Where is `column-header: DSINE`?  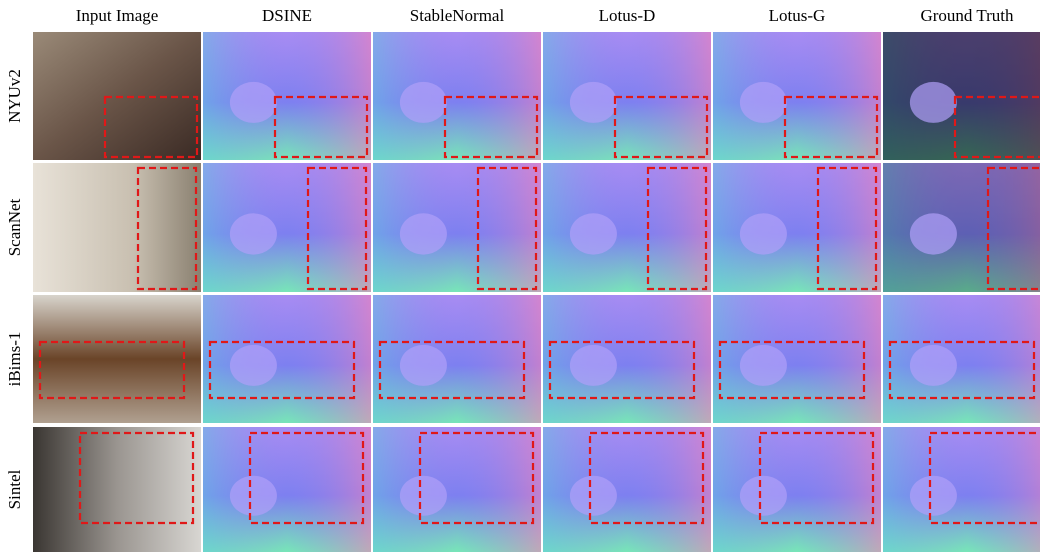
column-header: DSINE is located at coordinates (287, 15).